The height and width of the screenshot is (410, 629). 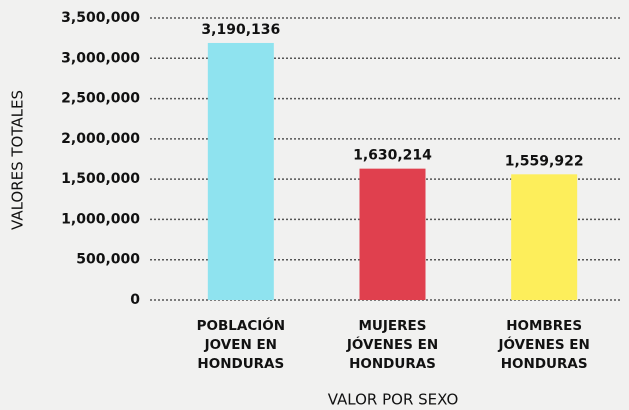 I want to click on x-tick-label: HOMBRES JÓVENES EN HONDURAS, so click(x=544, y=345).